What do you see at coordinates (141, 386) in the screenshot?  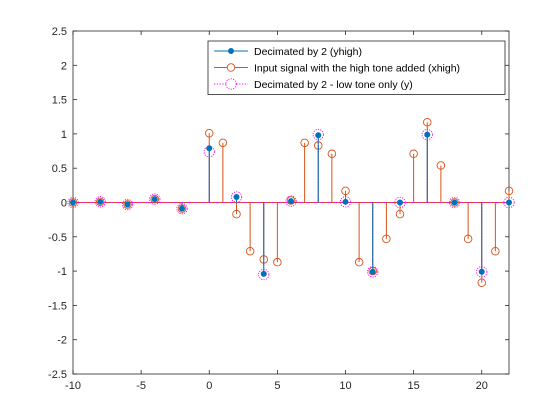 I see `x-tick-label: -5` at bounding box center [141, 386].